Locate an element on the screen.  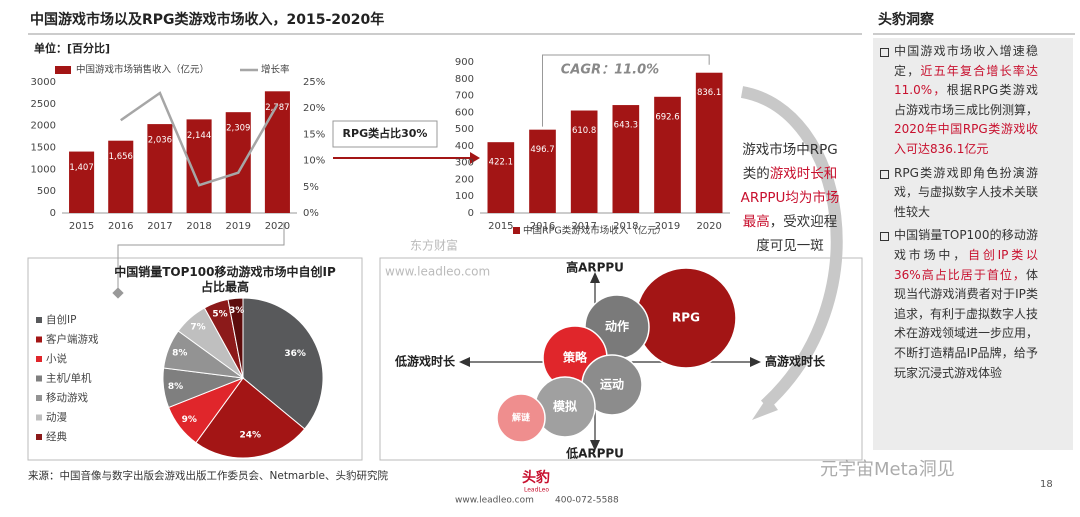
curved-arrow is located at coordinates (791, 248).